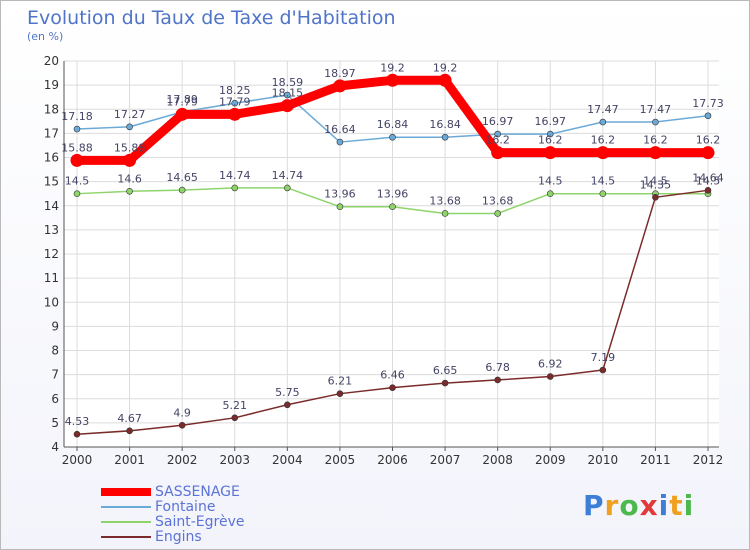  I want to click on x-tick-label: 2003, so click(234, 460).